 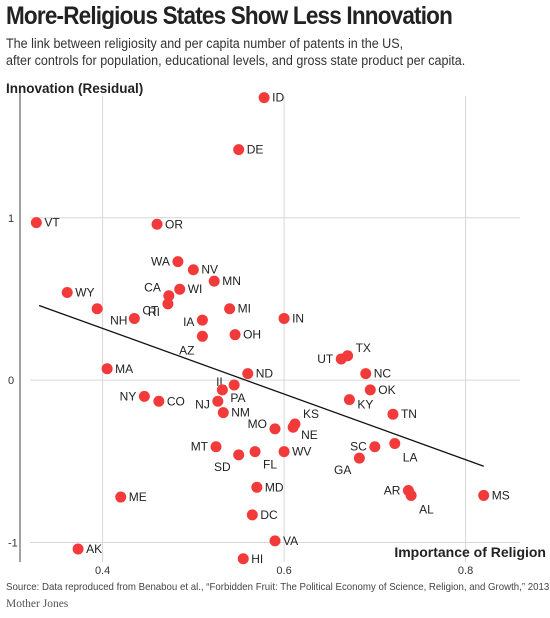 What do you see at coordinates (426, 509) in the screenshot?
I see `point-label-al: AL` at bounding box center [426, 509].